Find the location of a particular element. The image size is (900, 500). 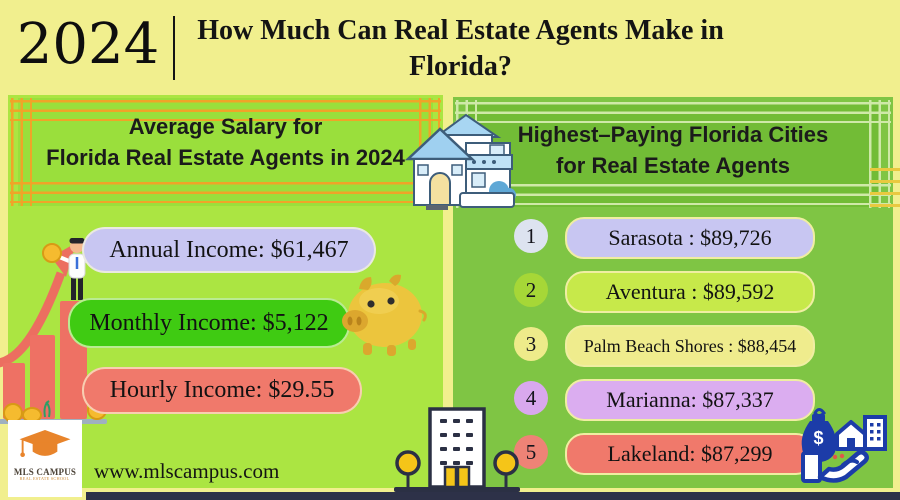

left-panel-title-line1: Average Salary for is located at coordinates (225, 126).